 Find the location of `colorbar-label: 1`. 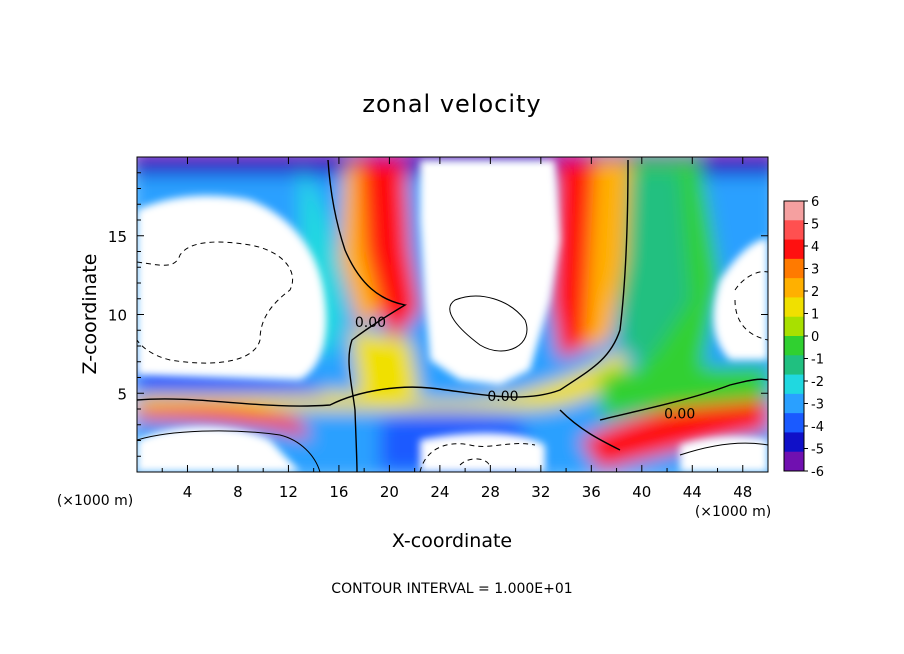

colorbar-label: 1 is located at coordinates (815, 315).